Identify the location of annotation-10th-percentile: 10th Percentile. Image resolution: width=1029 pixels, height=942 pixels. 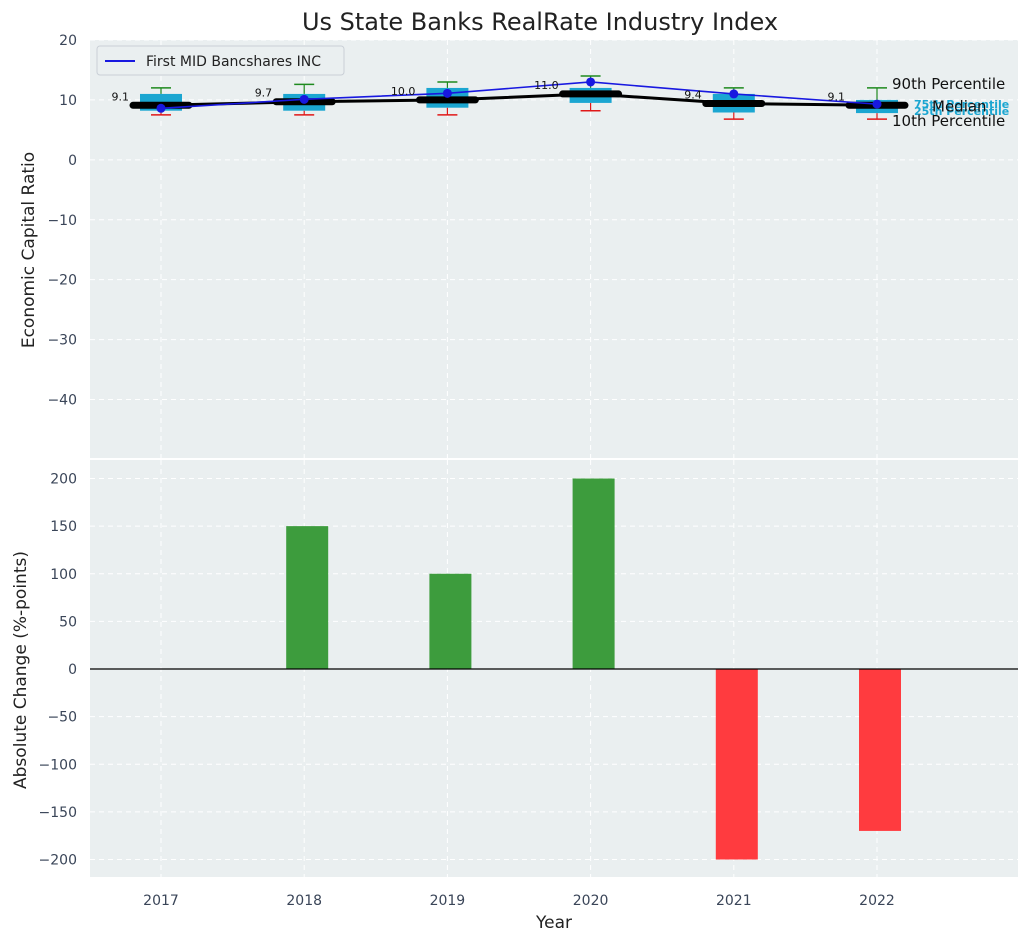
(948, 121).